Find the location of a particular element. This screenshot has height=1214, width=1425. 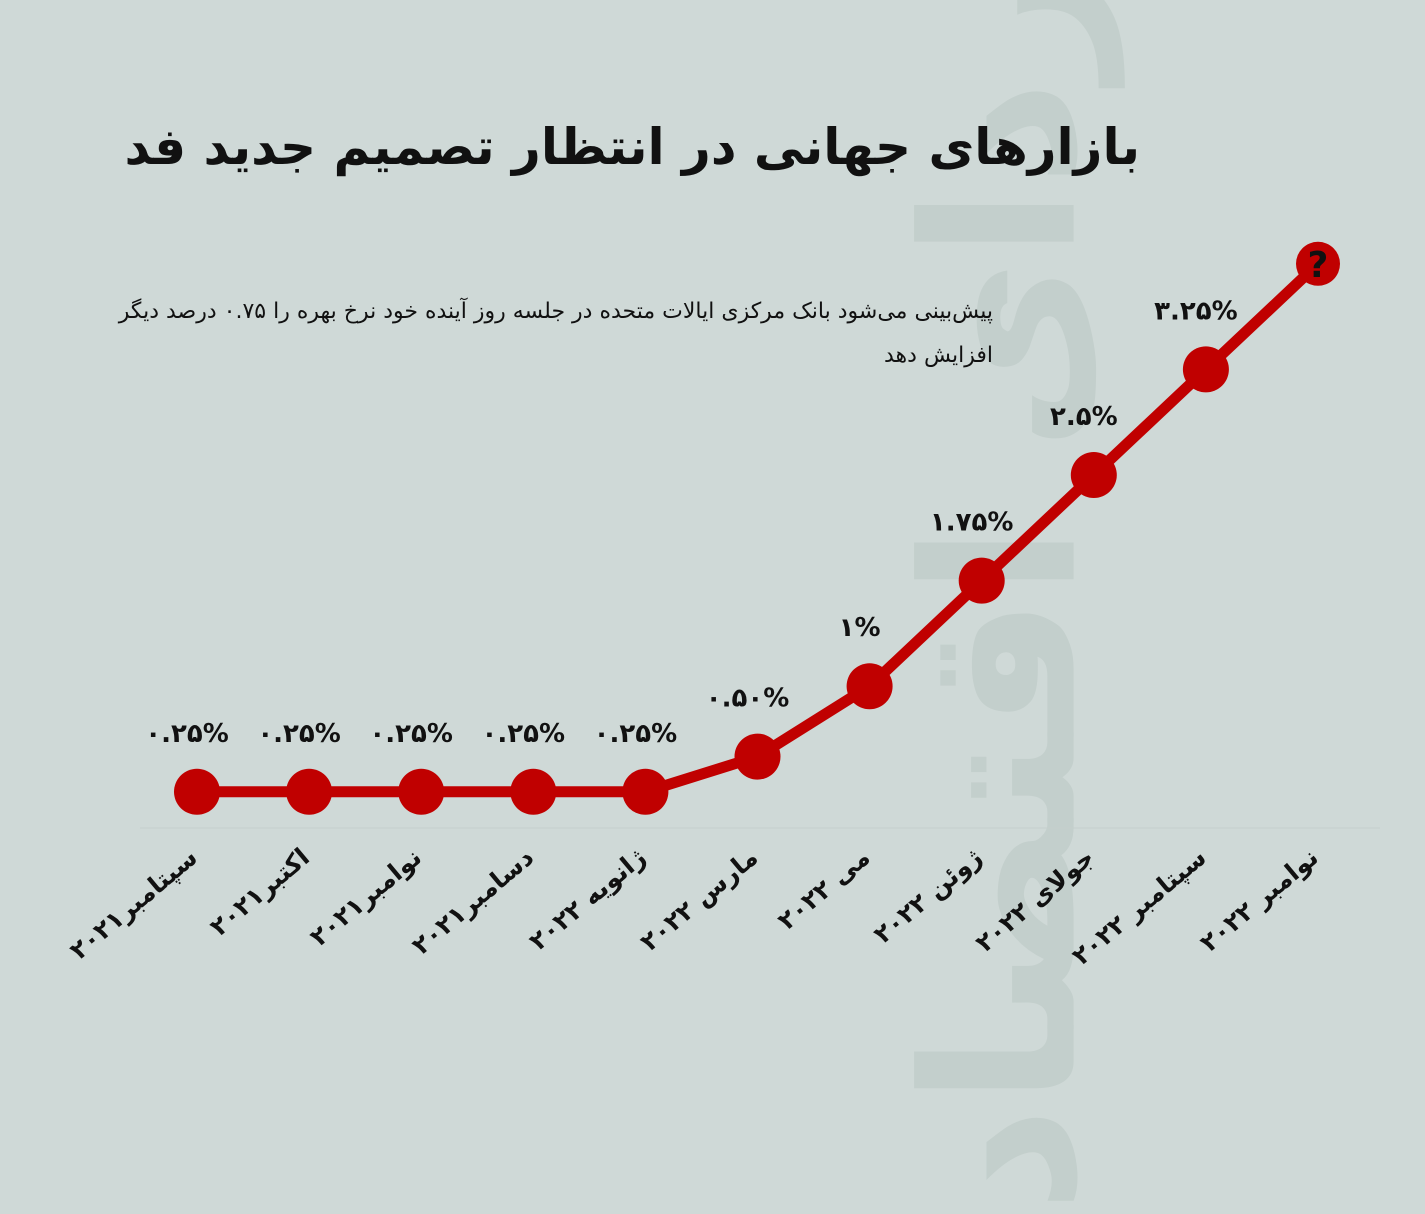

x-tick-label: مارس ۲۰۲۲ is located at coordinates (699, 899).